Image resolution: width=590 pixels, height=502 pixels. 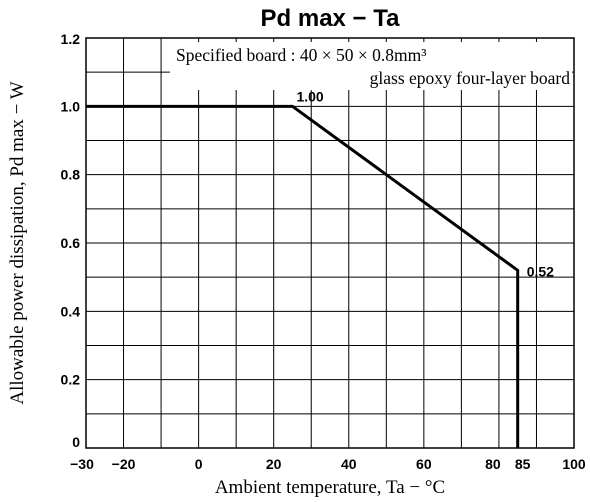 I want to click on y-tick-label: 0.6, so click(x=71, y=243).